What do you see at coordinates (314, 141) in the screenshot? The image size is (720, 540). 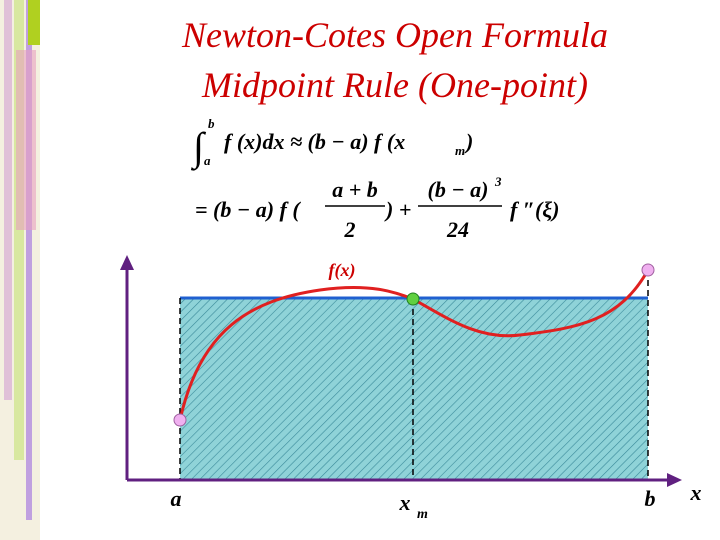 I see `formula-body: f (x)dx ≈ (b − a) f (x` at bounding box center [314, 141].